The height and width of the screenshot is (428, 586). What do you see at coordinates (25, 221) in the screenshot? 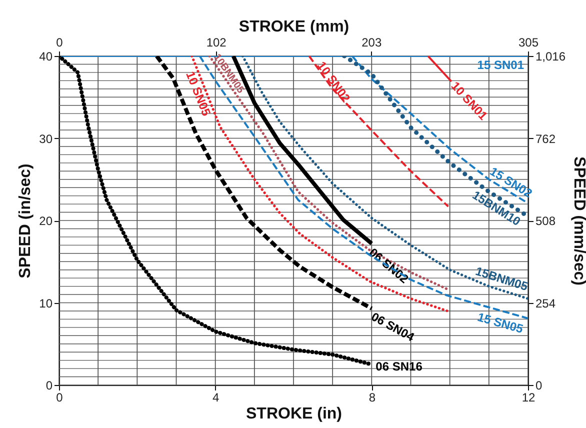
I see `y-axis-title: SPEED (in/sec)` at bounding box center [25, 221].